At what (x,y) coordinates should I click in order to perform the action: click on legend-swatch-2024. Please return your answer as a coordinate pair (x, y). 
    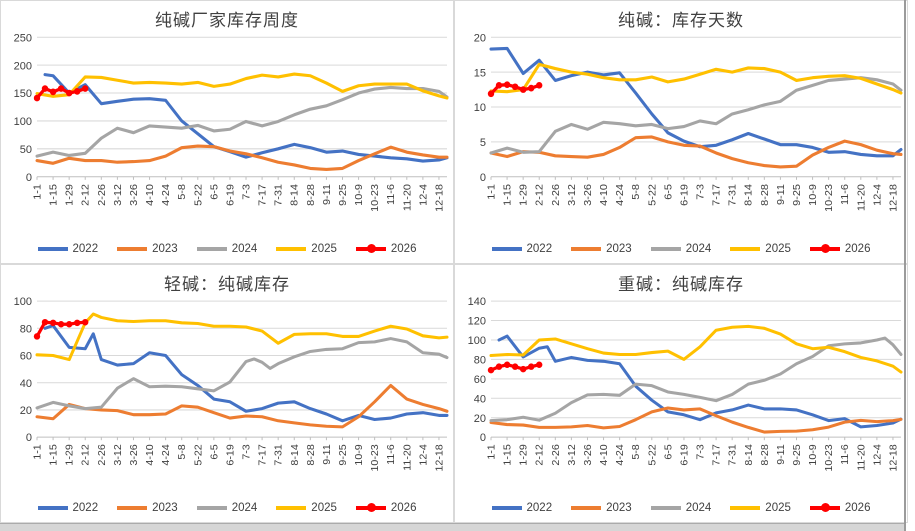
    Looking at the image, I should click on (211, 508).